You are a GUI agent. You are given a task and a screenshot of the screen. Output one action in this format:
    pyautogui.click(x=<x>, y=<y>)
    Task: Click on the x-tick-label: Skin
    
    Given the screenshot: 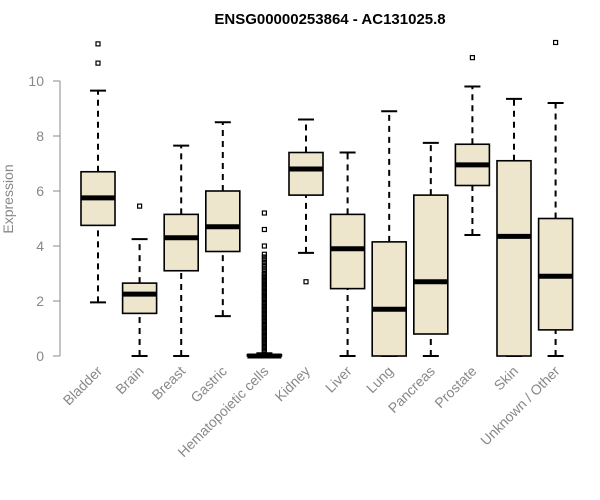 What is the action you would take?
    pyautogui.click(x=506, y=378)
    